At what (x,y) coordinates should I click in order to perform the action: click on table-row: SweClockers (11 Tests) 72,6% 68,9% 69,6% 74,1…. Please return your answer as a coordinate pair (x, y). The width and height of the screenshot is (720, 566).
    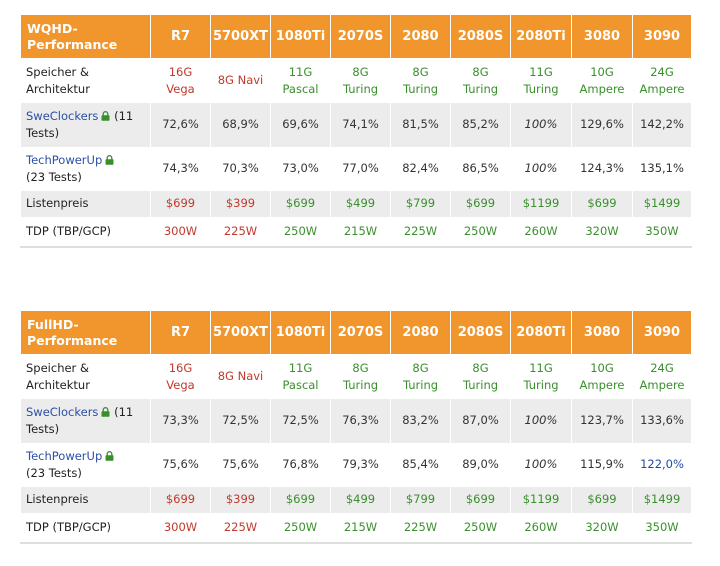
    Looking at the image, I should click on (356, 124).